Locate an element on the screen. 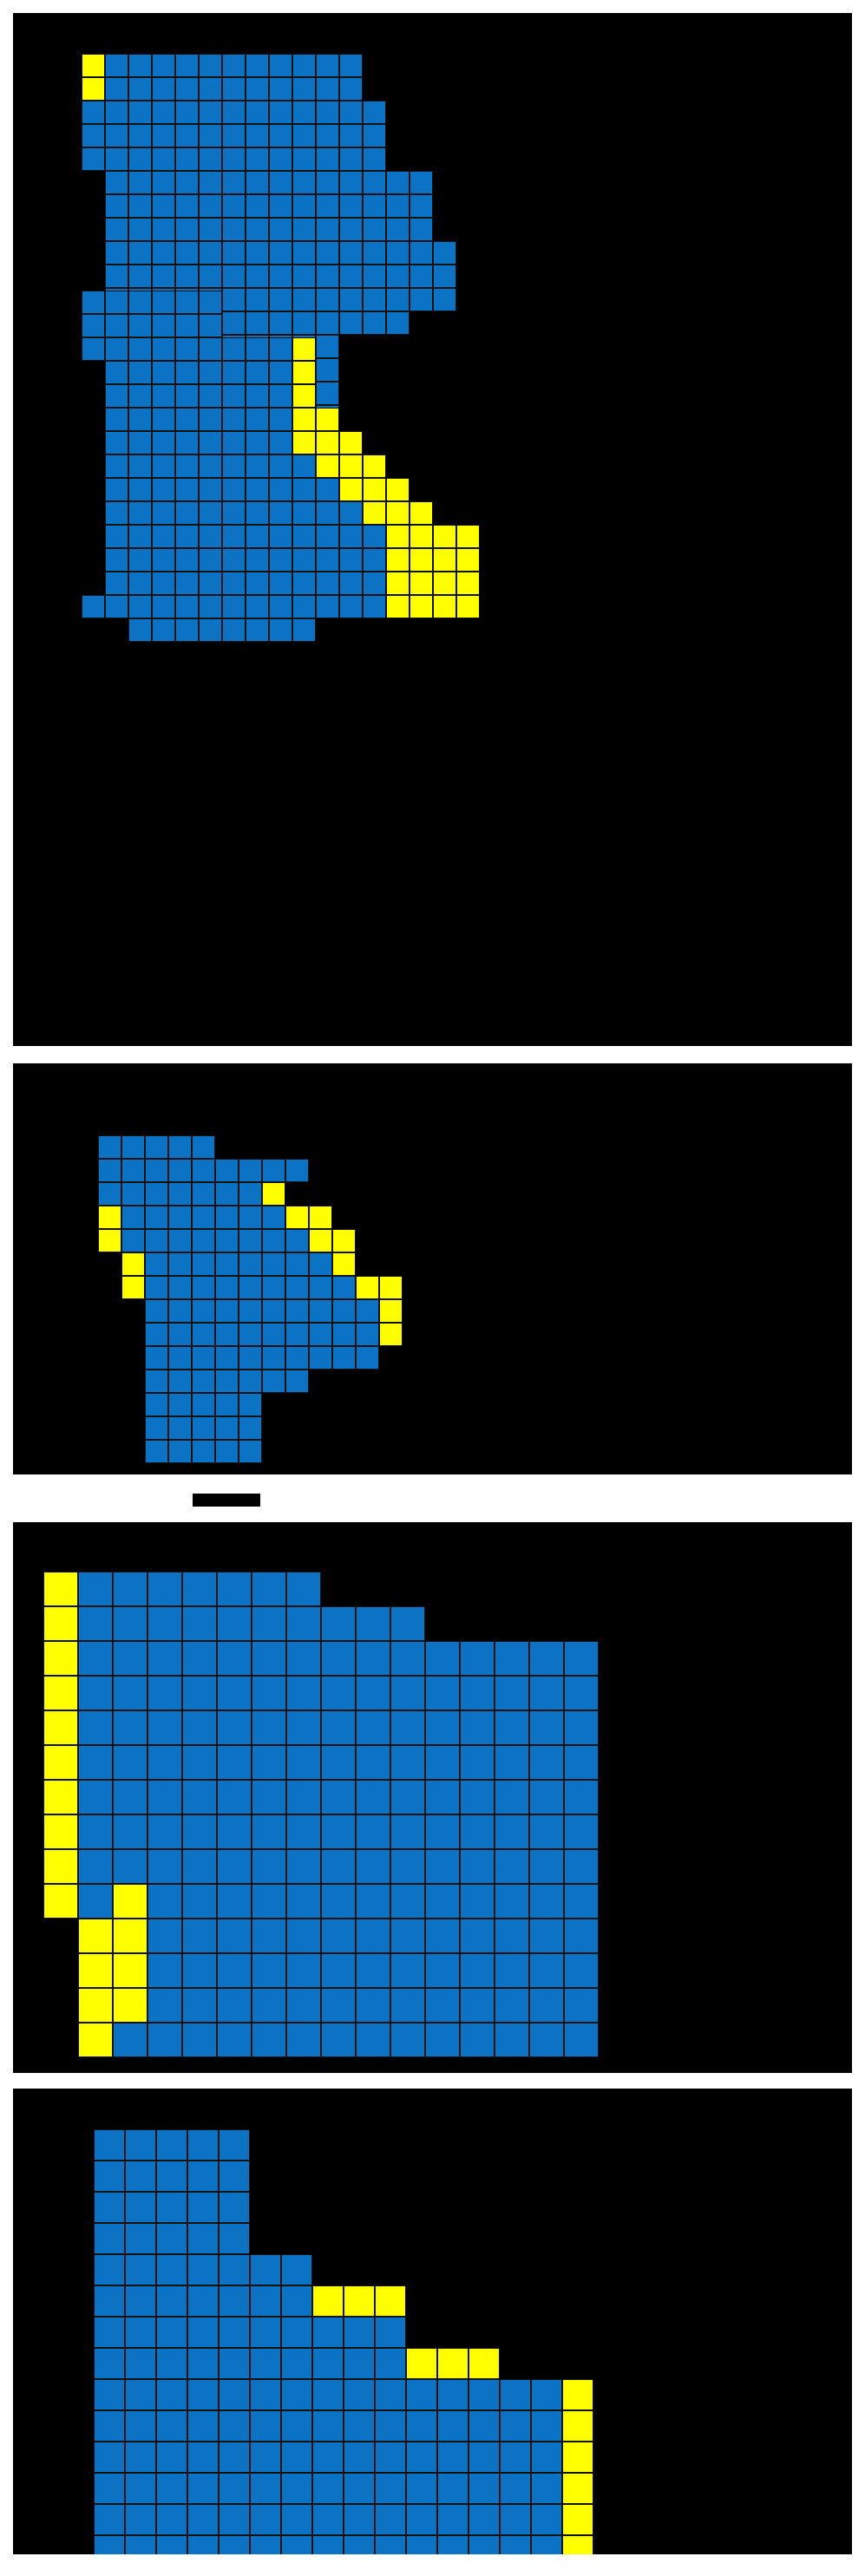  separator-bar is located at coordinates (226, 1500).